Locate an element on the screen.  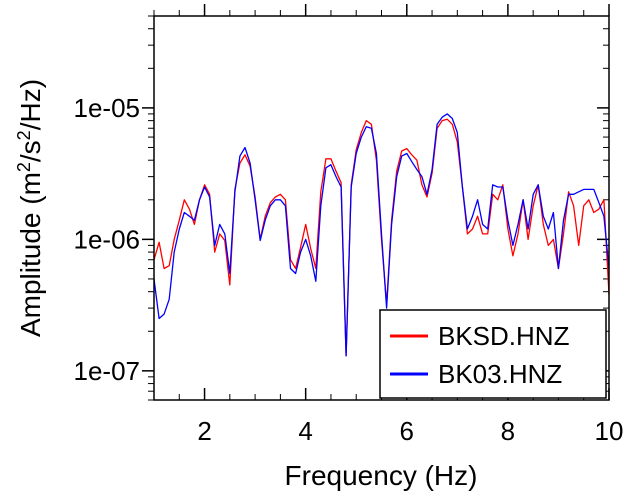
y-tick-labels: 1e-07 1e-06 1e-05 is located at coordinates (107, 239).